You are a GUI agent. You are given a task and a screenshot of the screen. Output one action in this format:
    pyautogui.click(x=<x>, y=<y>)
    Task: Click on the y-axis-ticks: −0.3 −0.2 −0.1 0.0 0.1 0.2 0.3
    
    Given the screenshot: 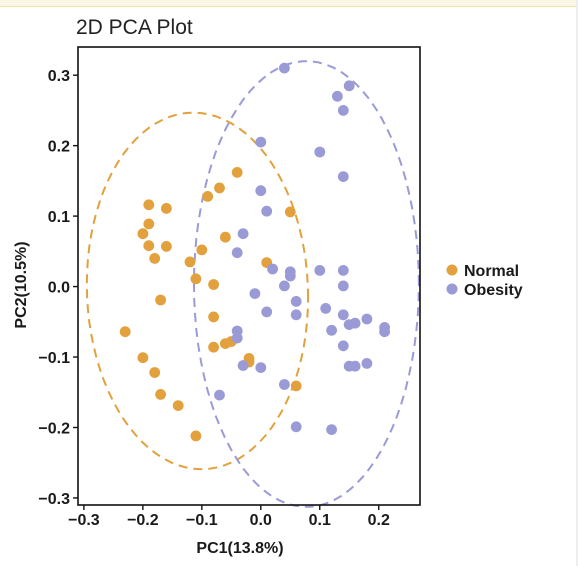 What is the action you would take?
    pyautogui.click(x=58, y=288)
    